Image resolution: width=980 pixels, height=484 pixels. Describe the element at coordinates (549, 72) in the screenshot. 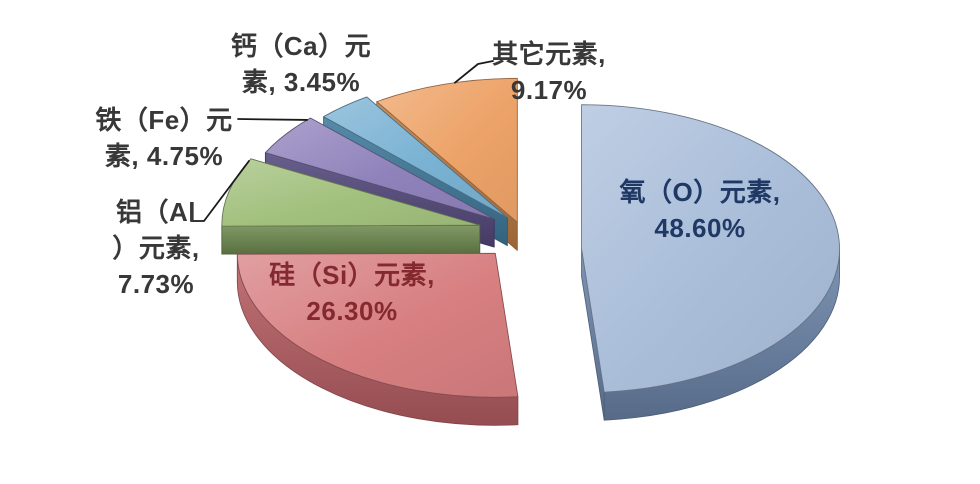

I see `callout-label-other-elements: 其它元素, 9.17%` at that location.